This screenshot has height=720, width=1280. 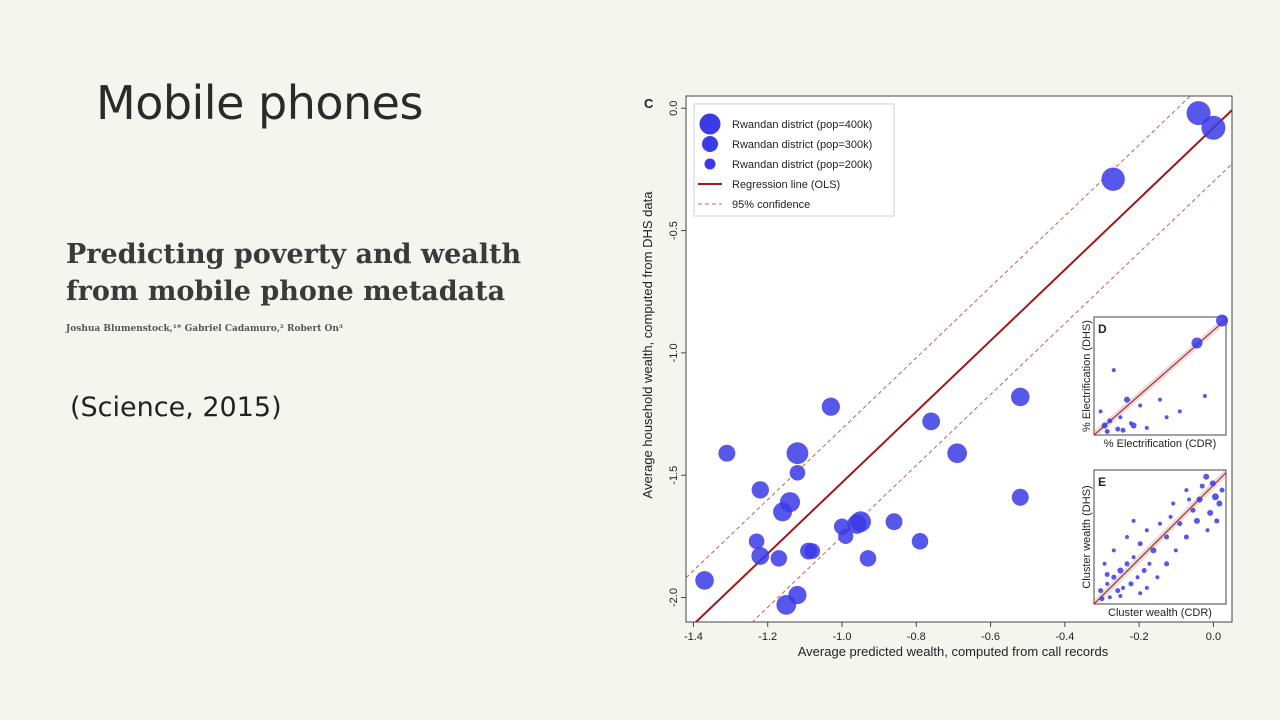 I want to click on x-tick-label: -0.4, so click(x=1064, y=637).